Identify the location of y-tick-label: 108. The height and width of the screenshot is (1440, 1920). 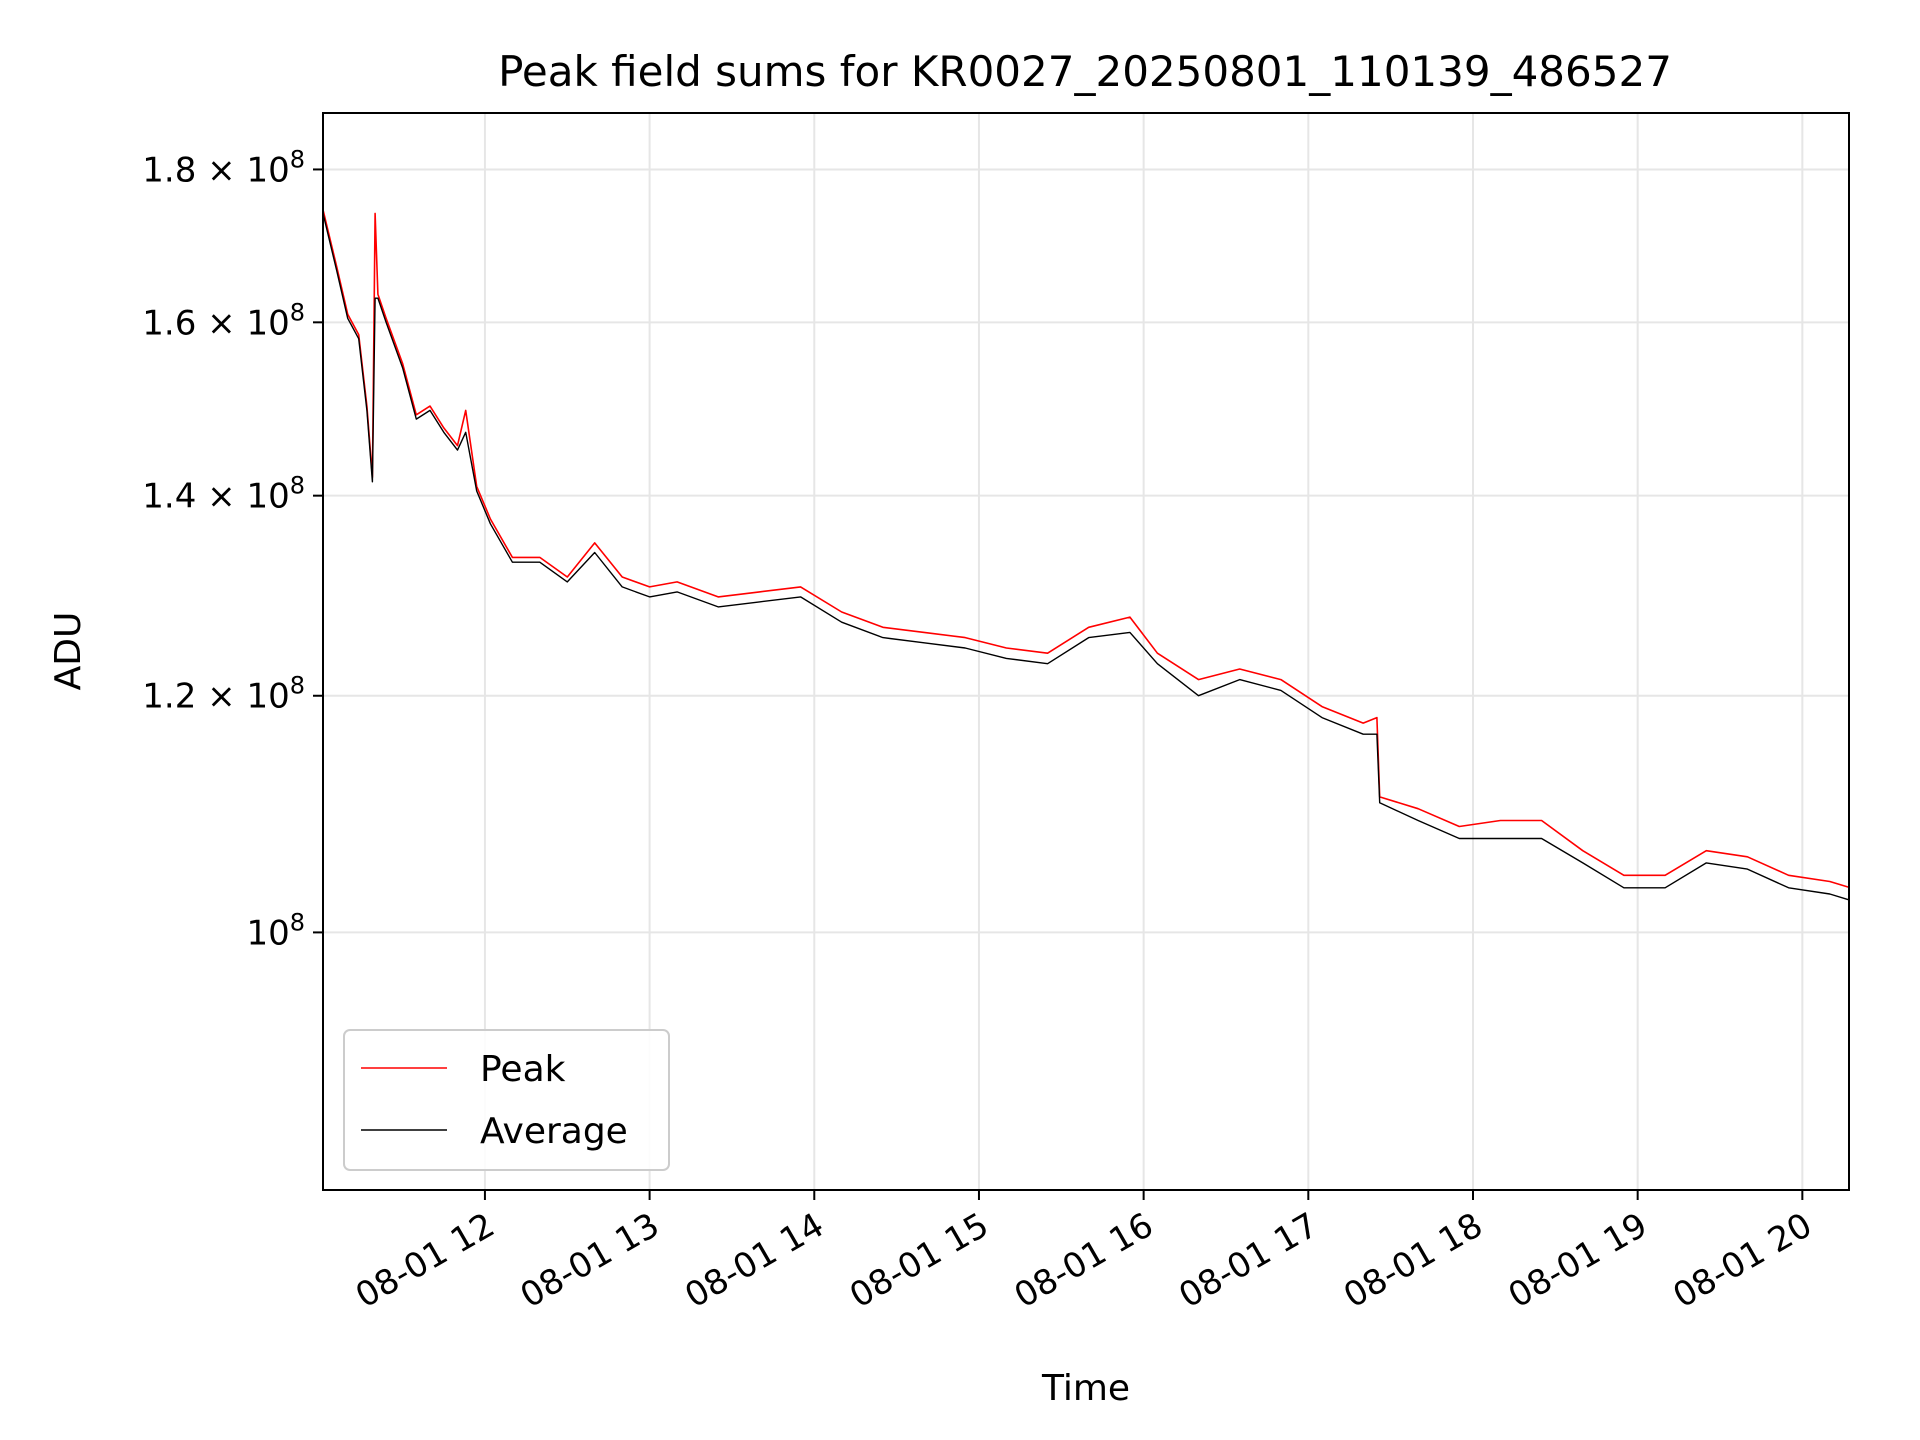
(275, 930).